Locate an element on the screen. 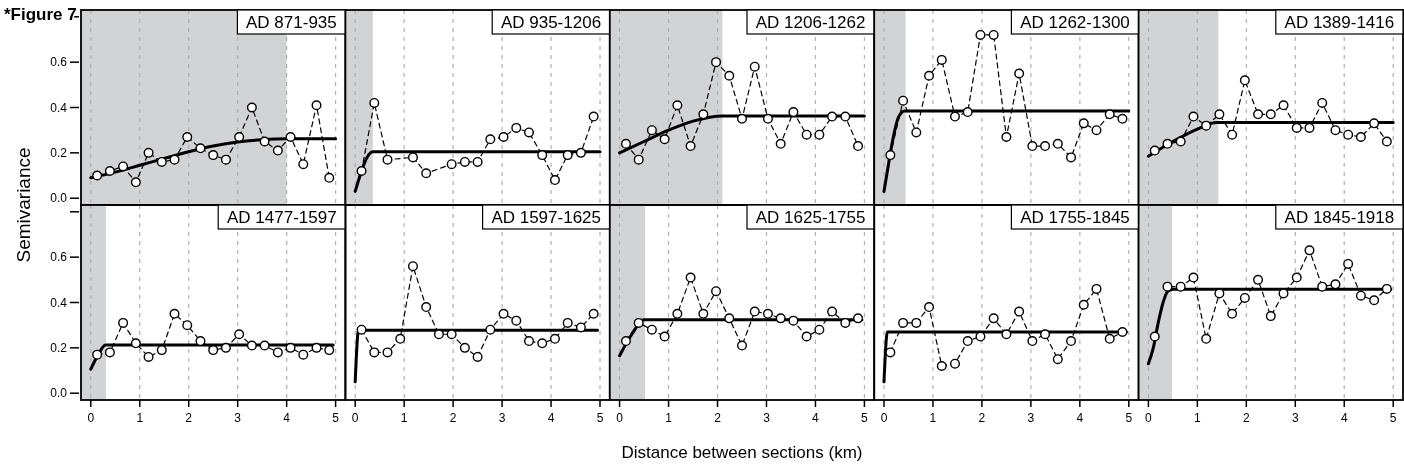 Image resolution: width=1404 pixels, height=474 pixels. x-axis-title: Distance between sections (km) is located at coordinates (742, 452).